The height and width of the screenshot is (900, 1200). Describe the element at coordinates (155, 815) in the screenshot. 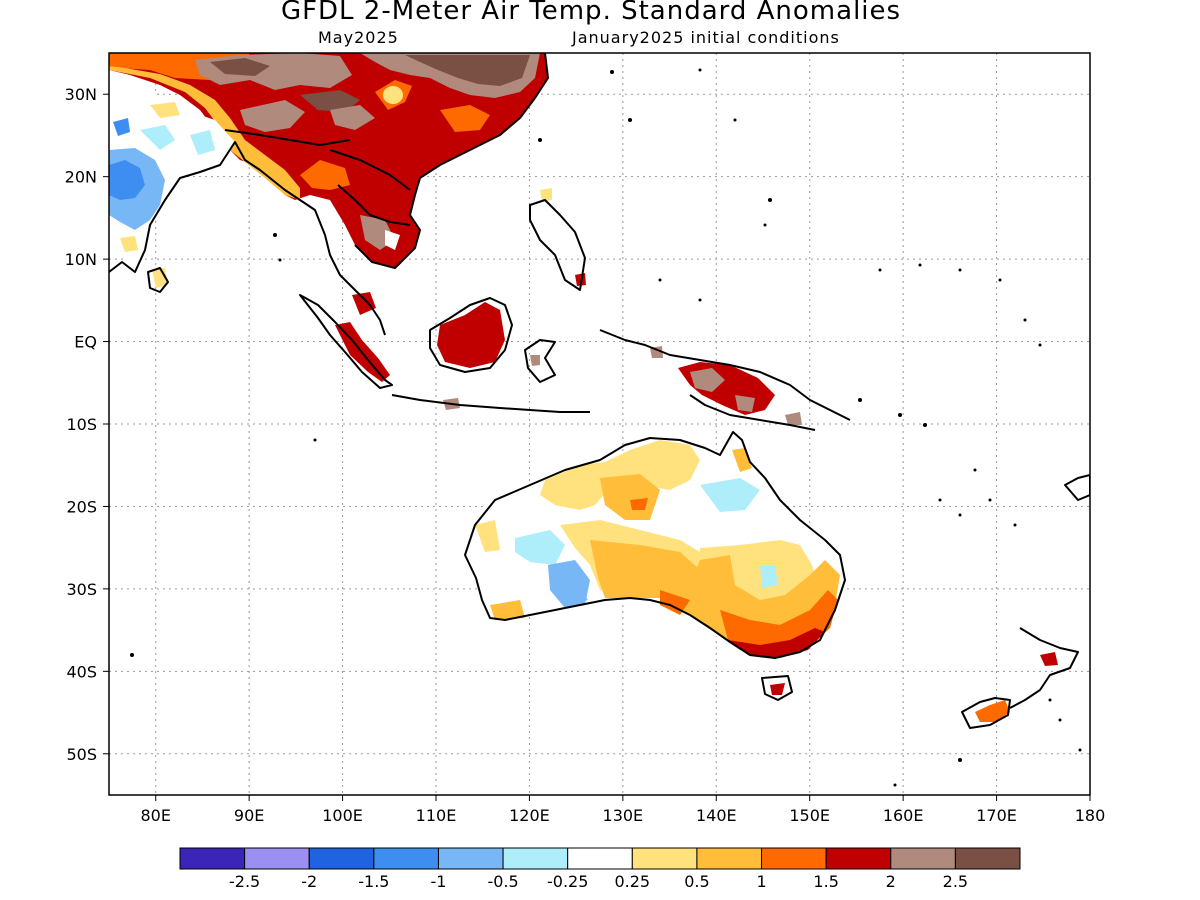

I see `lon-tick-label: 80E` at that location.